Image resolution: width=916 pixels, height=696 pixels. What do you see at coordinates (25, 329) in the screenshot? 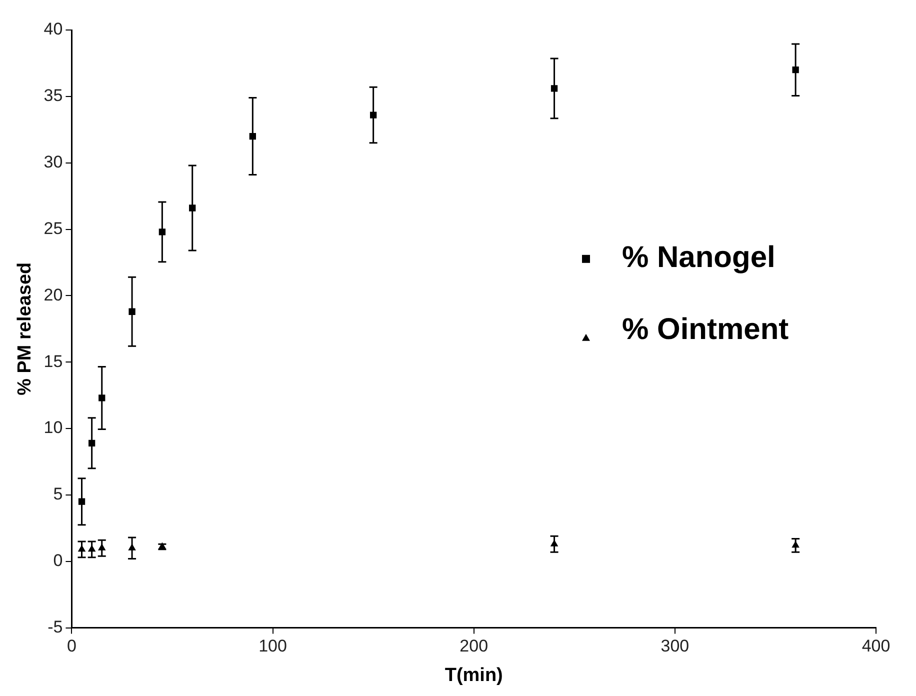
I see `y-axis-title: % PM released` at bounding box center [25, 329].